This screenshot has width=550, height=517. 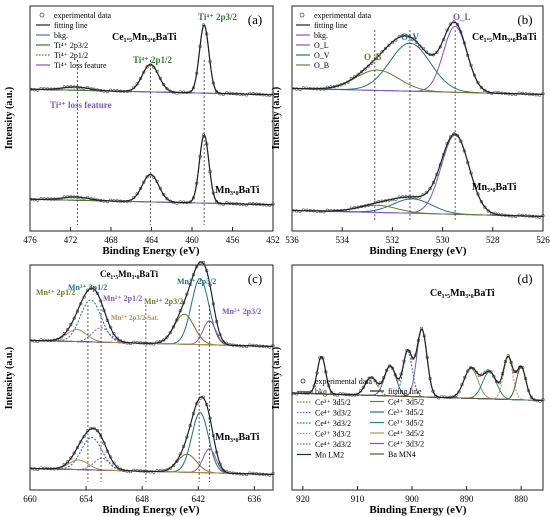 I want to click on x-tick-label: 910, so click(x=358, y=499).